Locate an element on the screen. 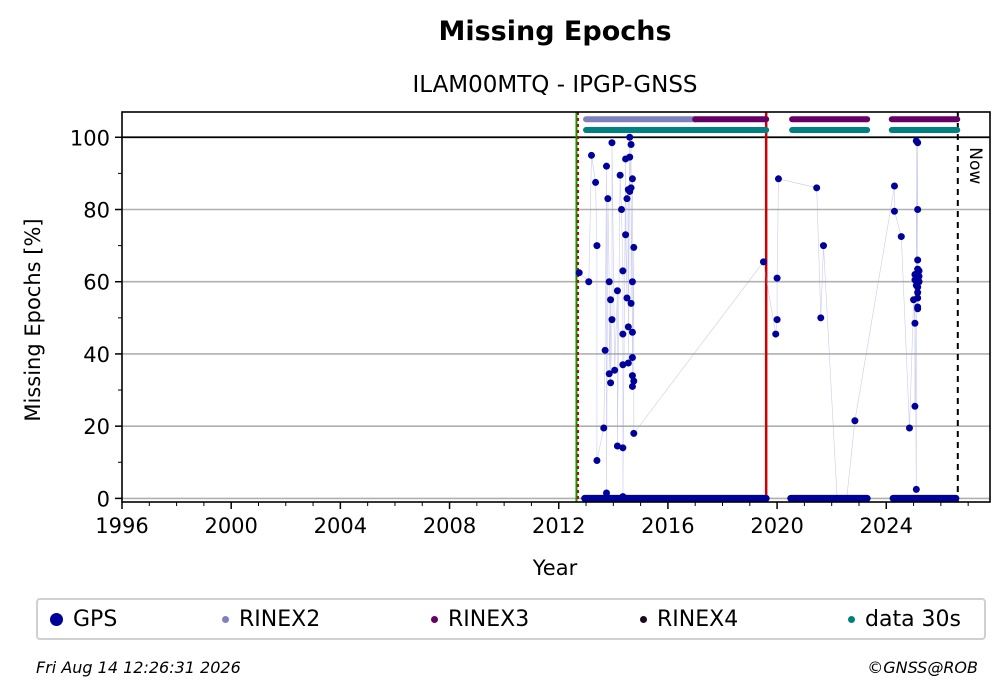 The height and width of the screenshot is (699, 1008). y-tick-label: 0 is located at coordinates (103, 499).